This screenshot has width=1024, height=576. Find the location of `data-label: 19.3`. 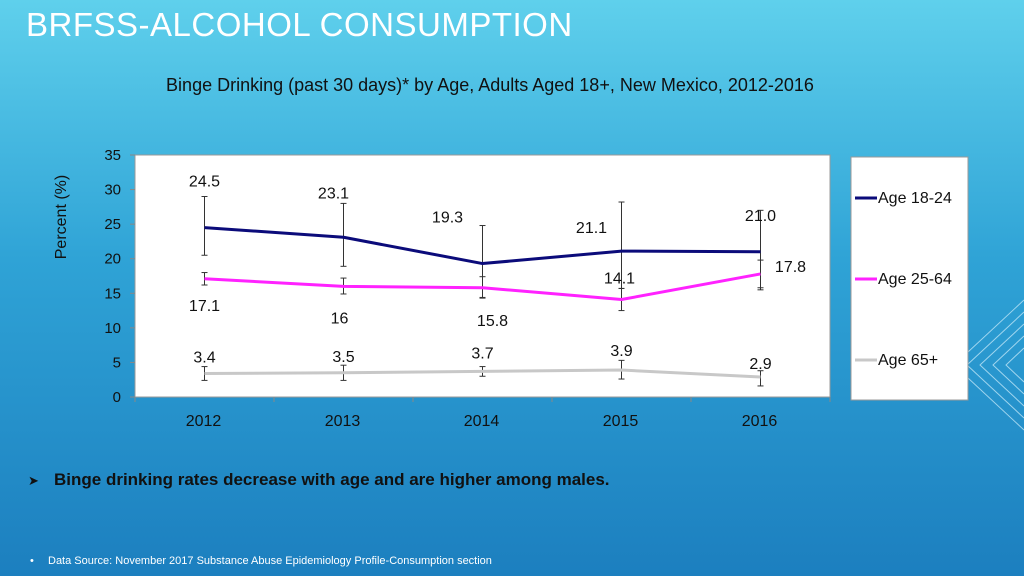

data-label: 19.3 is located at coordinates (447, 218).